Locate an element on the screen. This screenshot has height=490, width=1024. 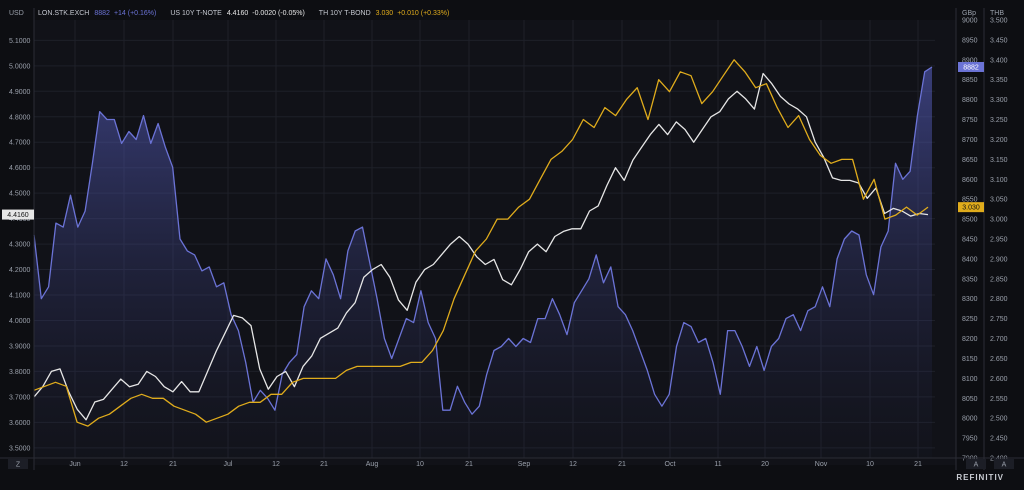
right-tick-label: 3.400 is located at coordinates (999, 60).